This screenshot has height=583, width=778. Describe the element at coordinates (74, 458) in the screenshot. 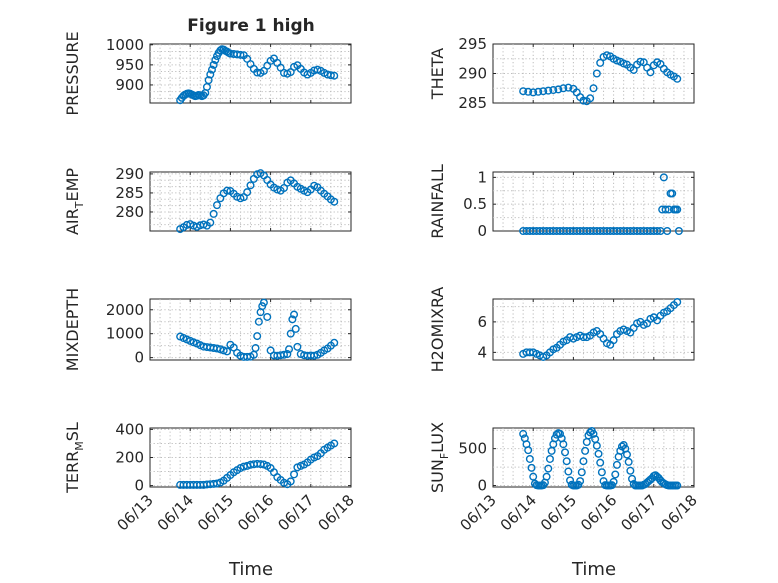

I see `y-axis-label: TERRMSL` at that location.